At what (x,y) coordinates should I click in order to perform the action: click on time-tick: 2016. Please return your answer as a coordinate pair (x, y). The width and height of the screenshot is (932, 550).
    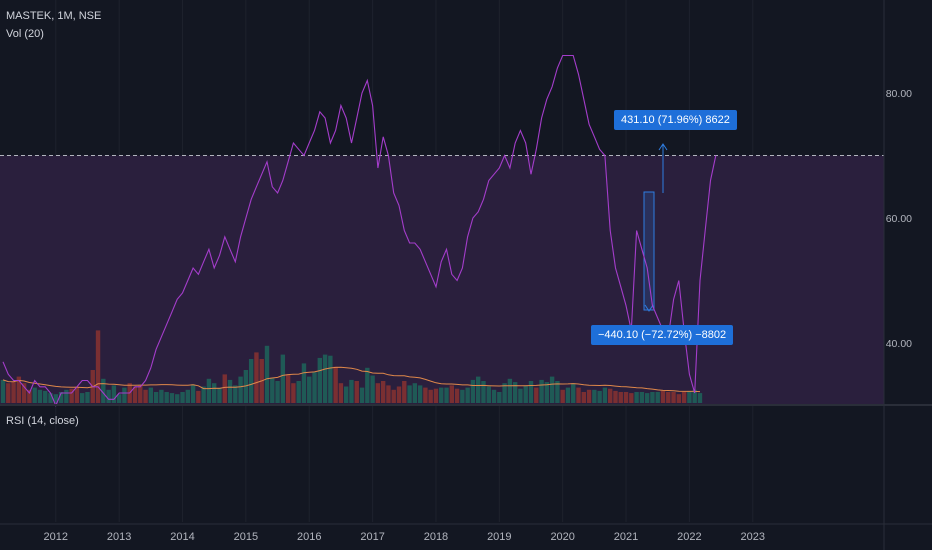
    Looking at the image, I should click on (309, 537).